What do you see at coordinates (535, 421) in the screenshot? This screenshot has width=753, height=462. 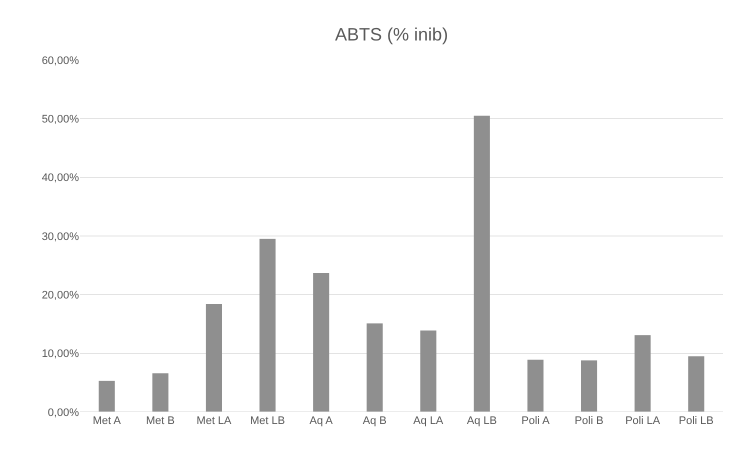 I see `x-tick-label: Poli A` at bounding box center [535, 421].